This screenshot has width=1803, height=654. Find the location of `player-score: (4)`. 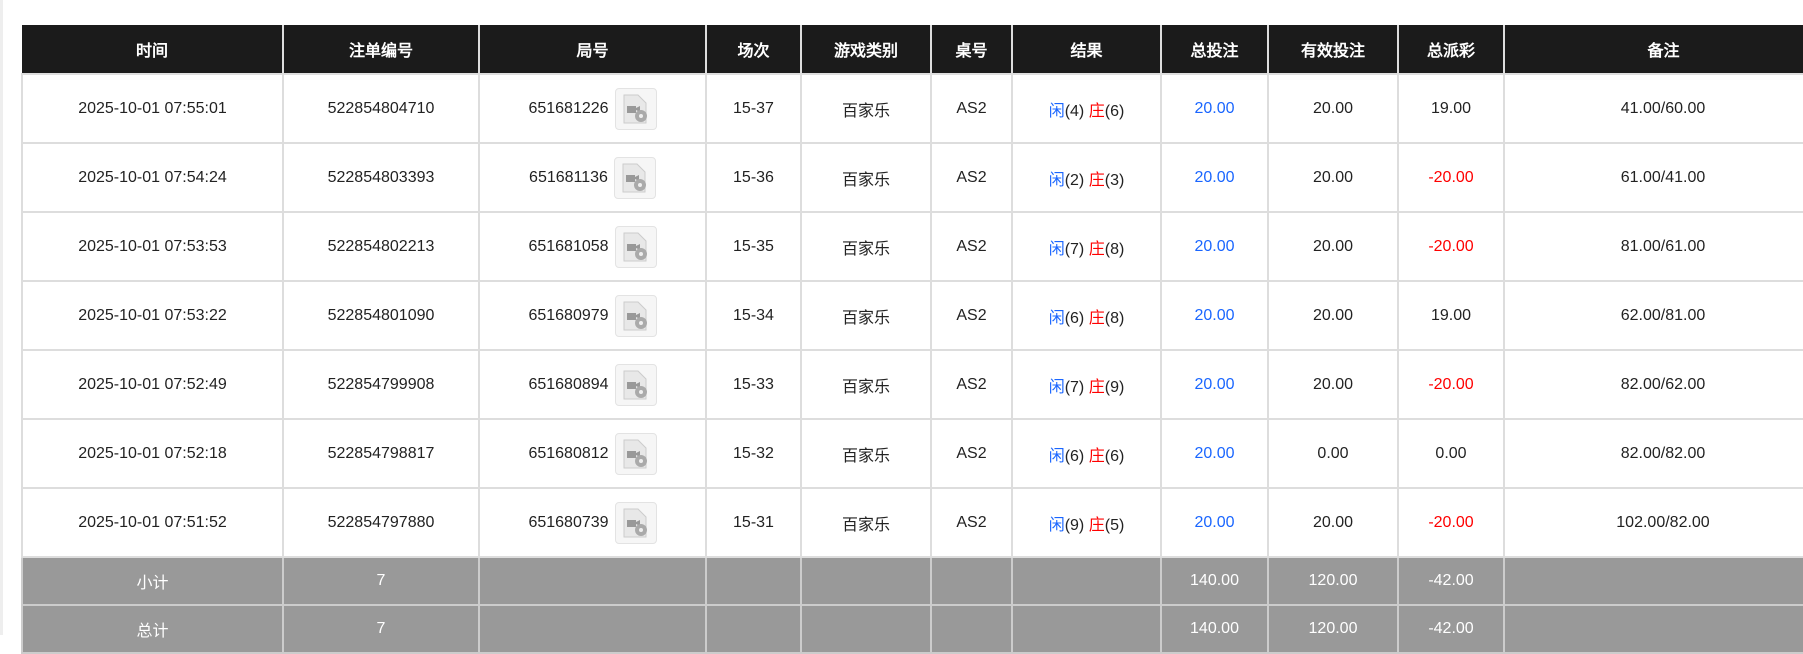

player-score: (4) is located at coordinates (1074, 111).